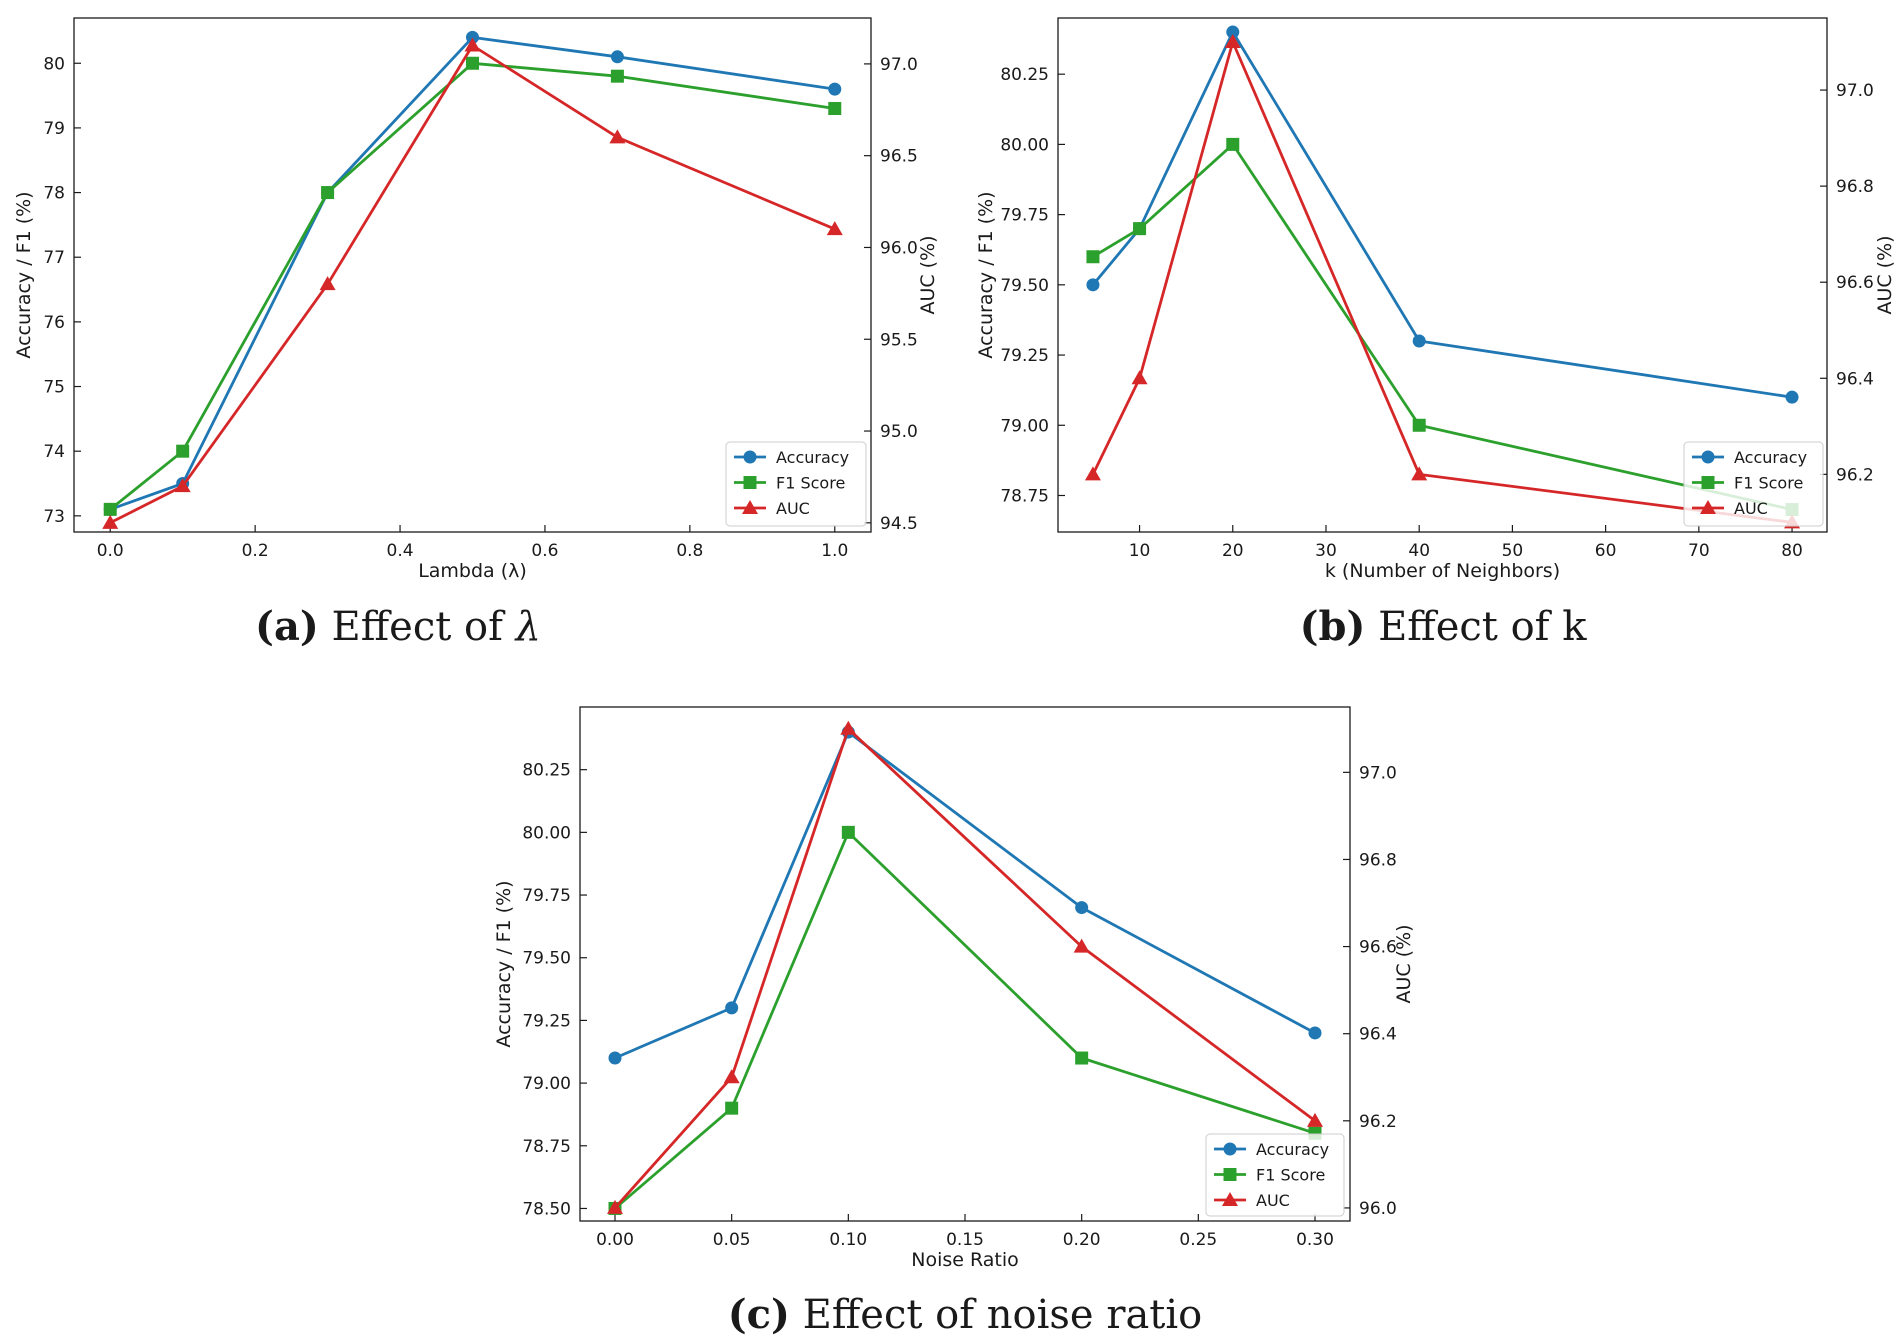  I want to click on x-tick-label: 0.4, so click(400, 551).